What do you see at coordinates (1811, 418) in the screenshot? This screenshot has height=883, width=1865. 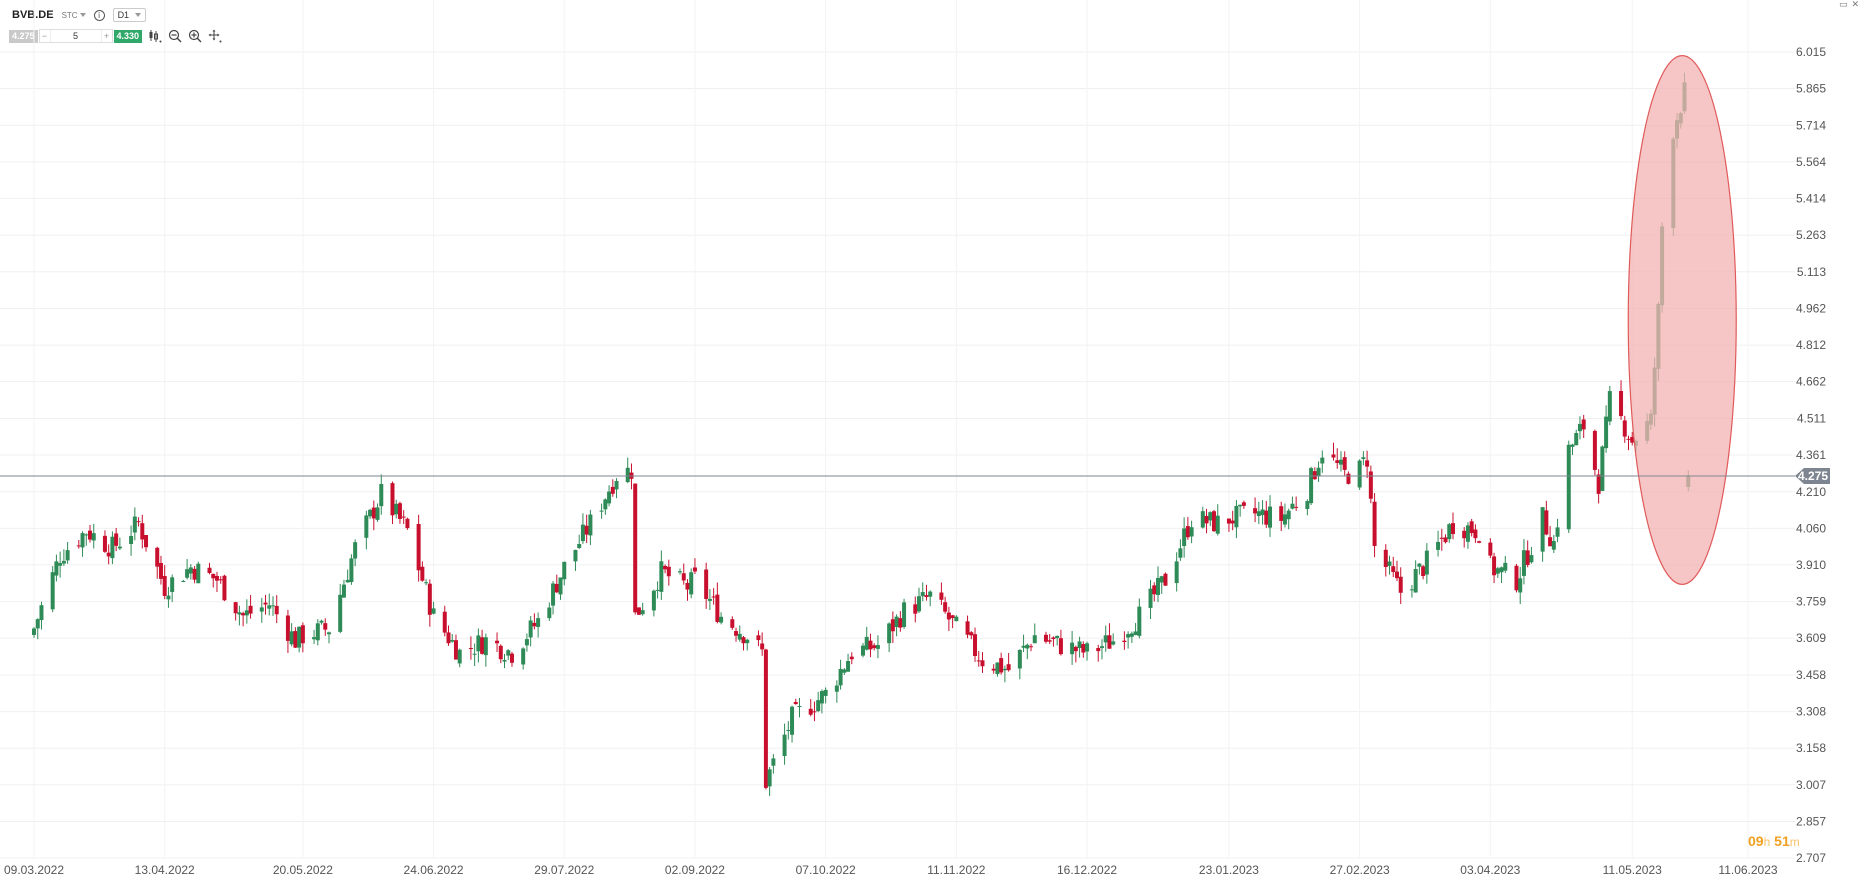 I see `y-tick-label: 4.511` at bounding box center [1811, 418].